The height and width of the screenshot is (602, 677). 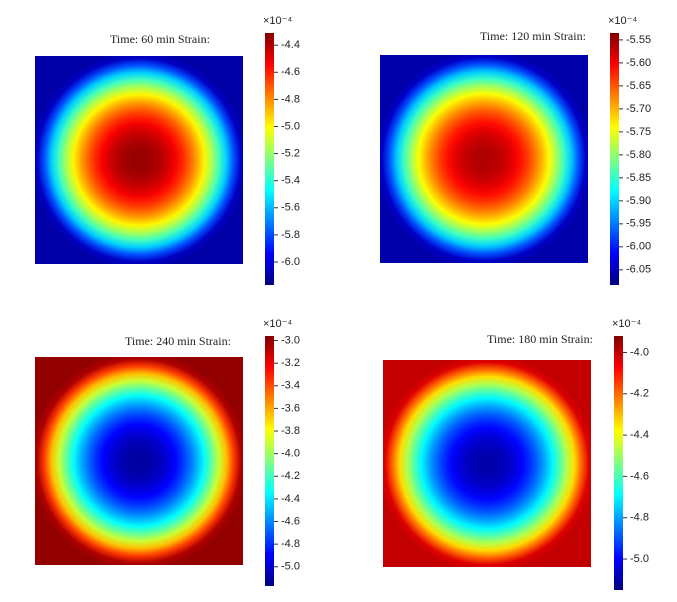 What do you see at coordinates (638, 155) in the screenshot?
I see `colorbar-tick-label: -5.80` at bounding box center [638, 155].